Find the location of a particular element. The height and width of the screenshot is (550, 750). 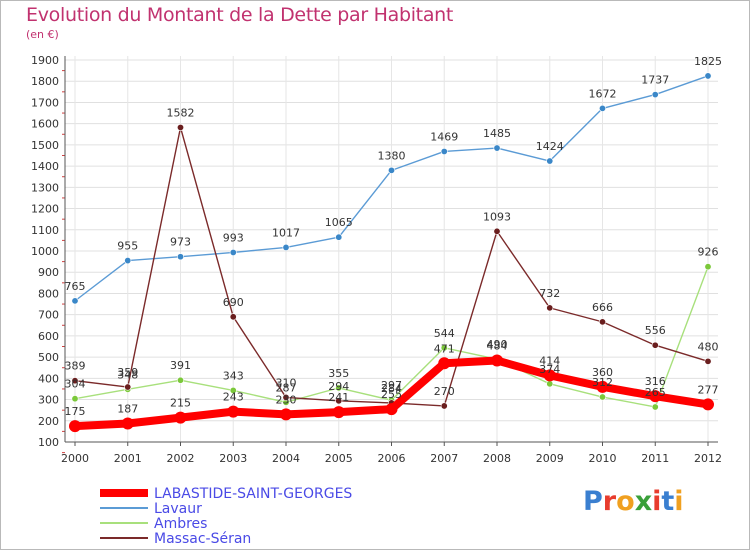

data-label: 391 is located at coordinates (180, 365).